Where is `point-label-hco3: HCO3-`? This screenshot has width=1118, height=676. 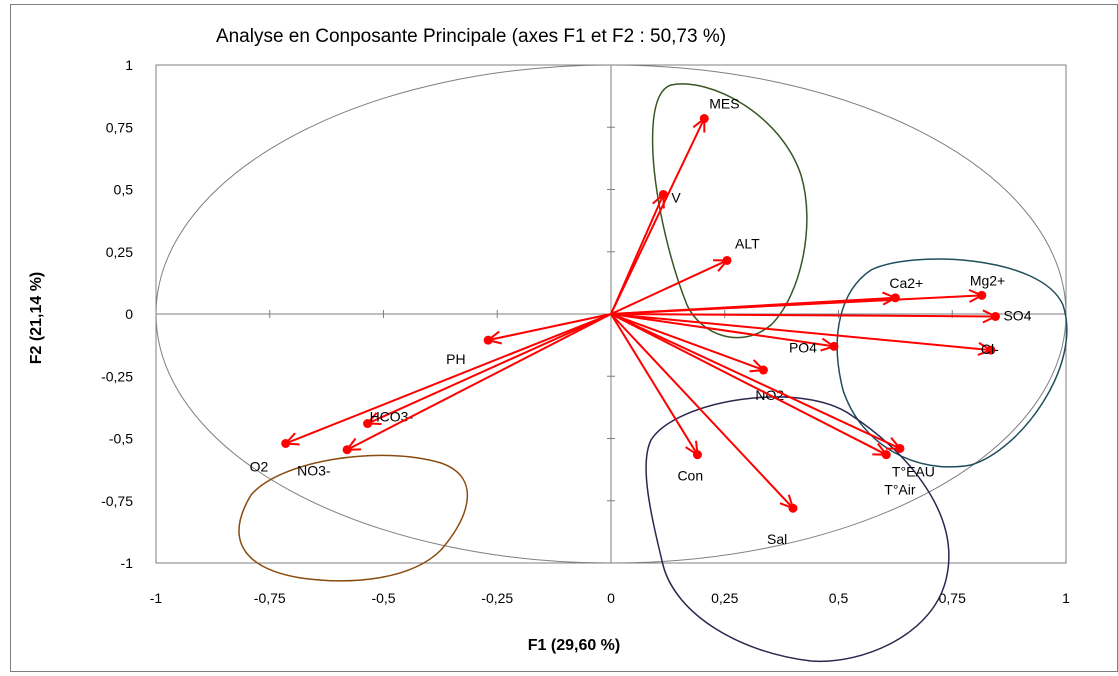 point-label-hco3: HCO3- is located at coordinates (392, 417).